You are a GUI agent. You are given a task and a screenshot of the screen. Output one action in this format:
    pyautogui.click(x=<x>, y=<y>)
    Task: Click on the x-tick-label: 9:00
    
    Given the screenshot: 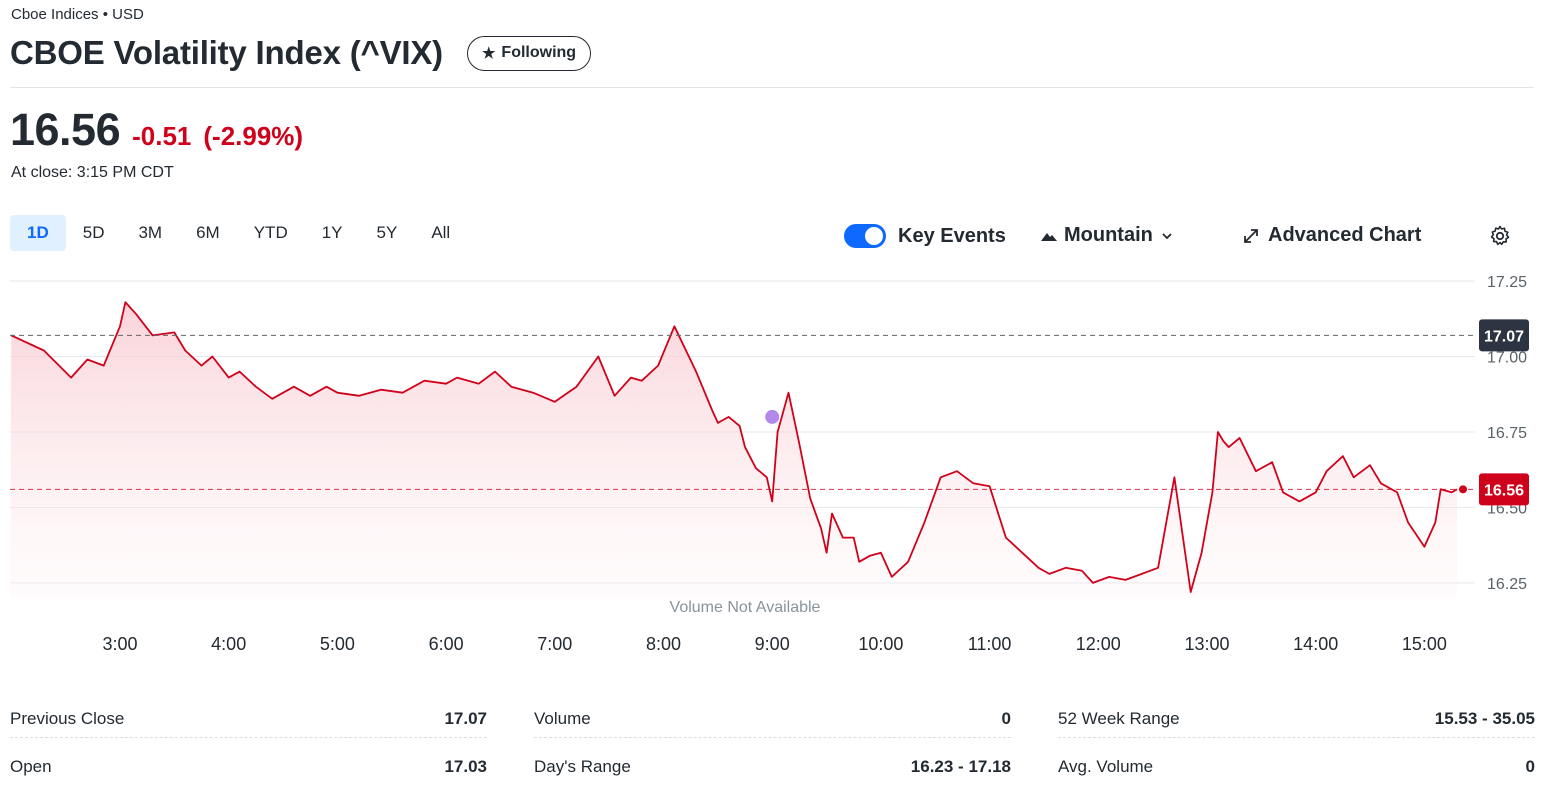 What is the action you would take?
    pyautogui.click(x=772, y=644)
    